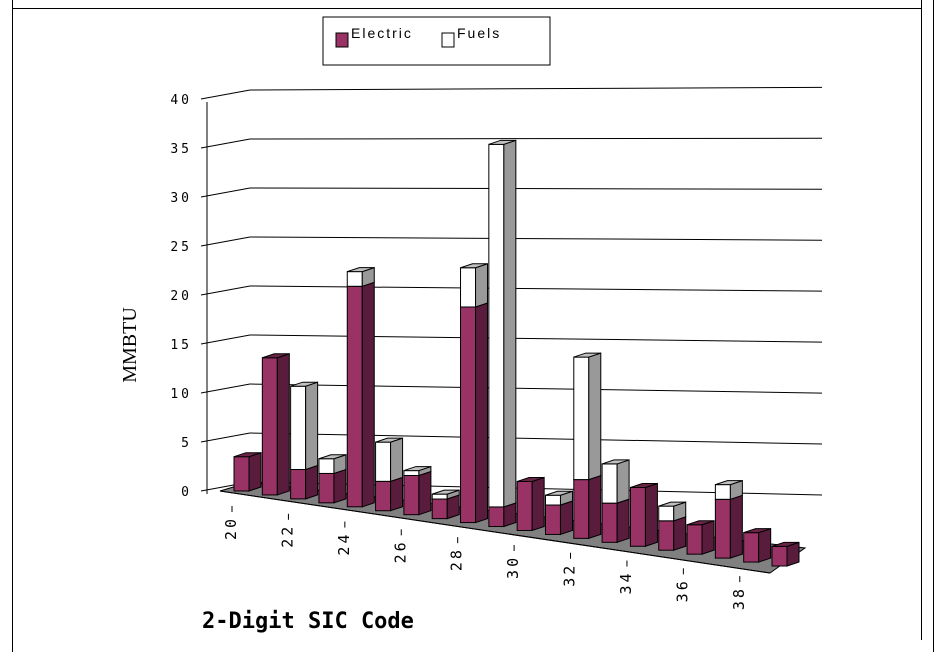 The width and height of the screenshot is (935, 658). What do you see at coordinates (231, 528) in the screenshot?
I see `x-tick-label: 20` at bounding box center [231, 528].